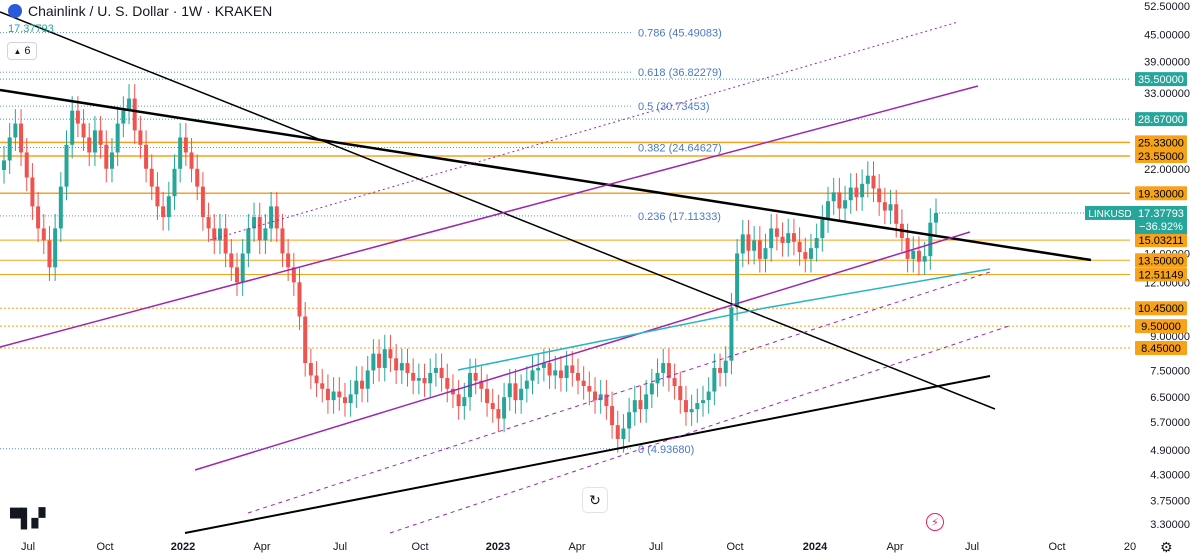 The image size is (1200, 557). What do you see at coordinates (1170, 476) in the screenshot?
I see `y-tick-label: 4.30000` at bounding box center [1170, 476].